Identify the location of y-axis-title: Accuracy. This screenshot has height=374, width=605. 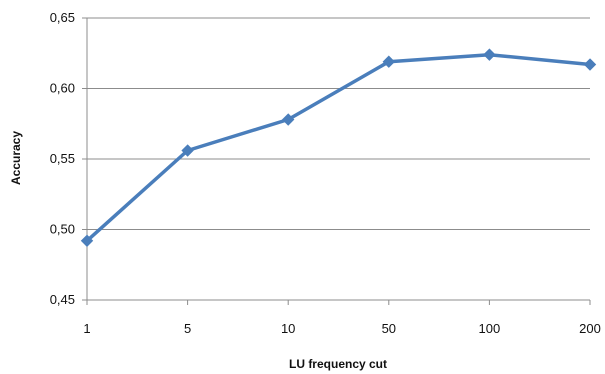
(16, 158).